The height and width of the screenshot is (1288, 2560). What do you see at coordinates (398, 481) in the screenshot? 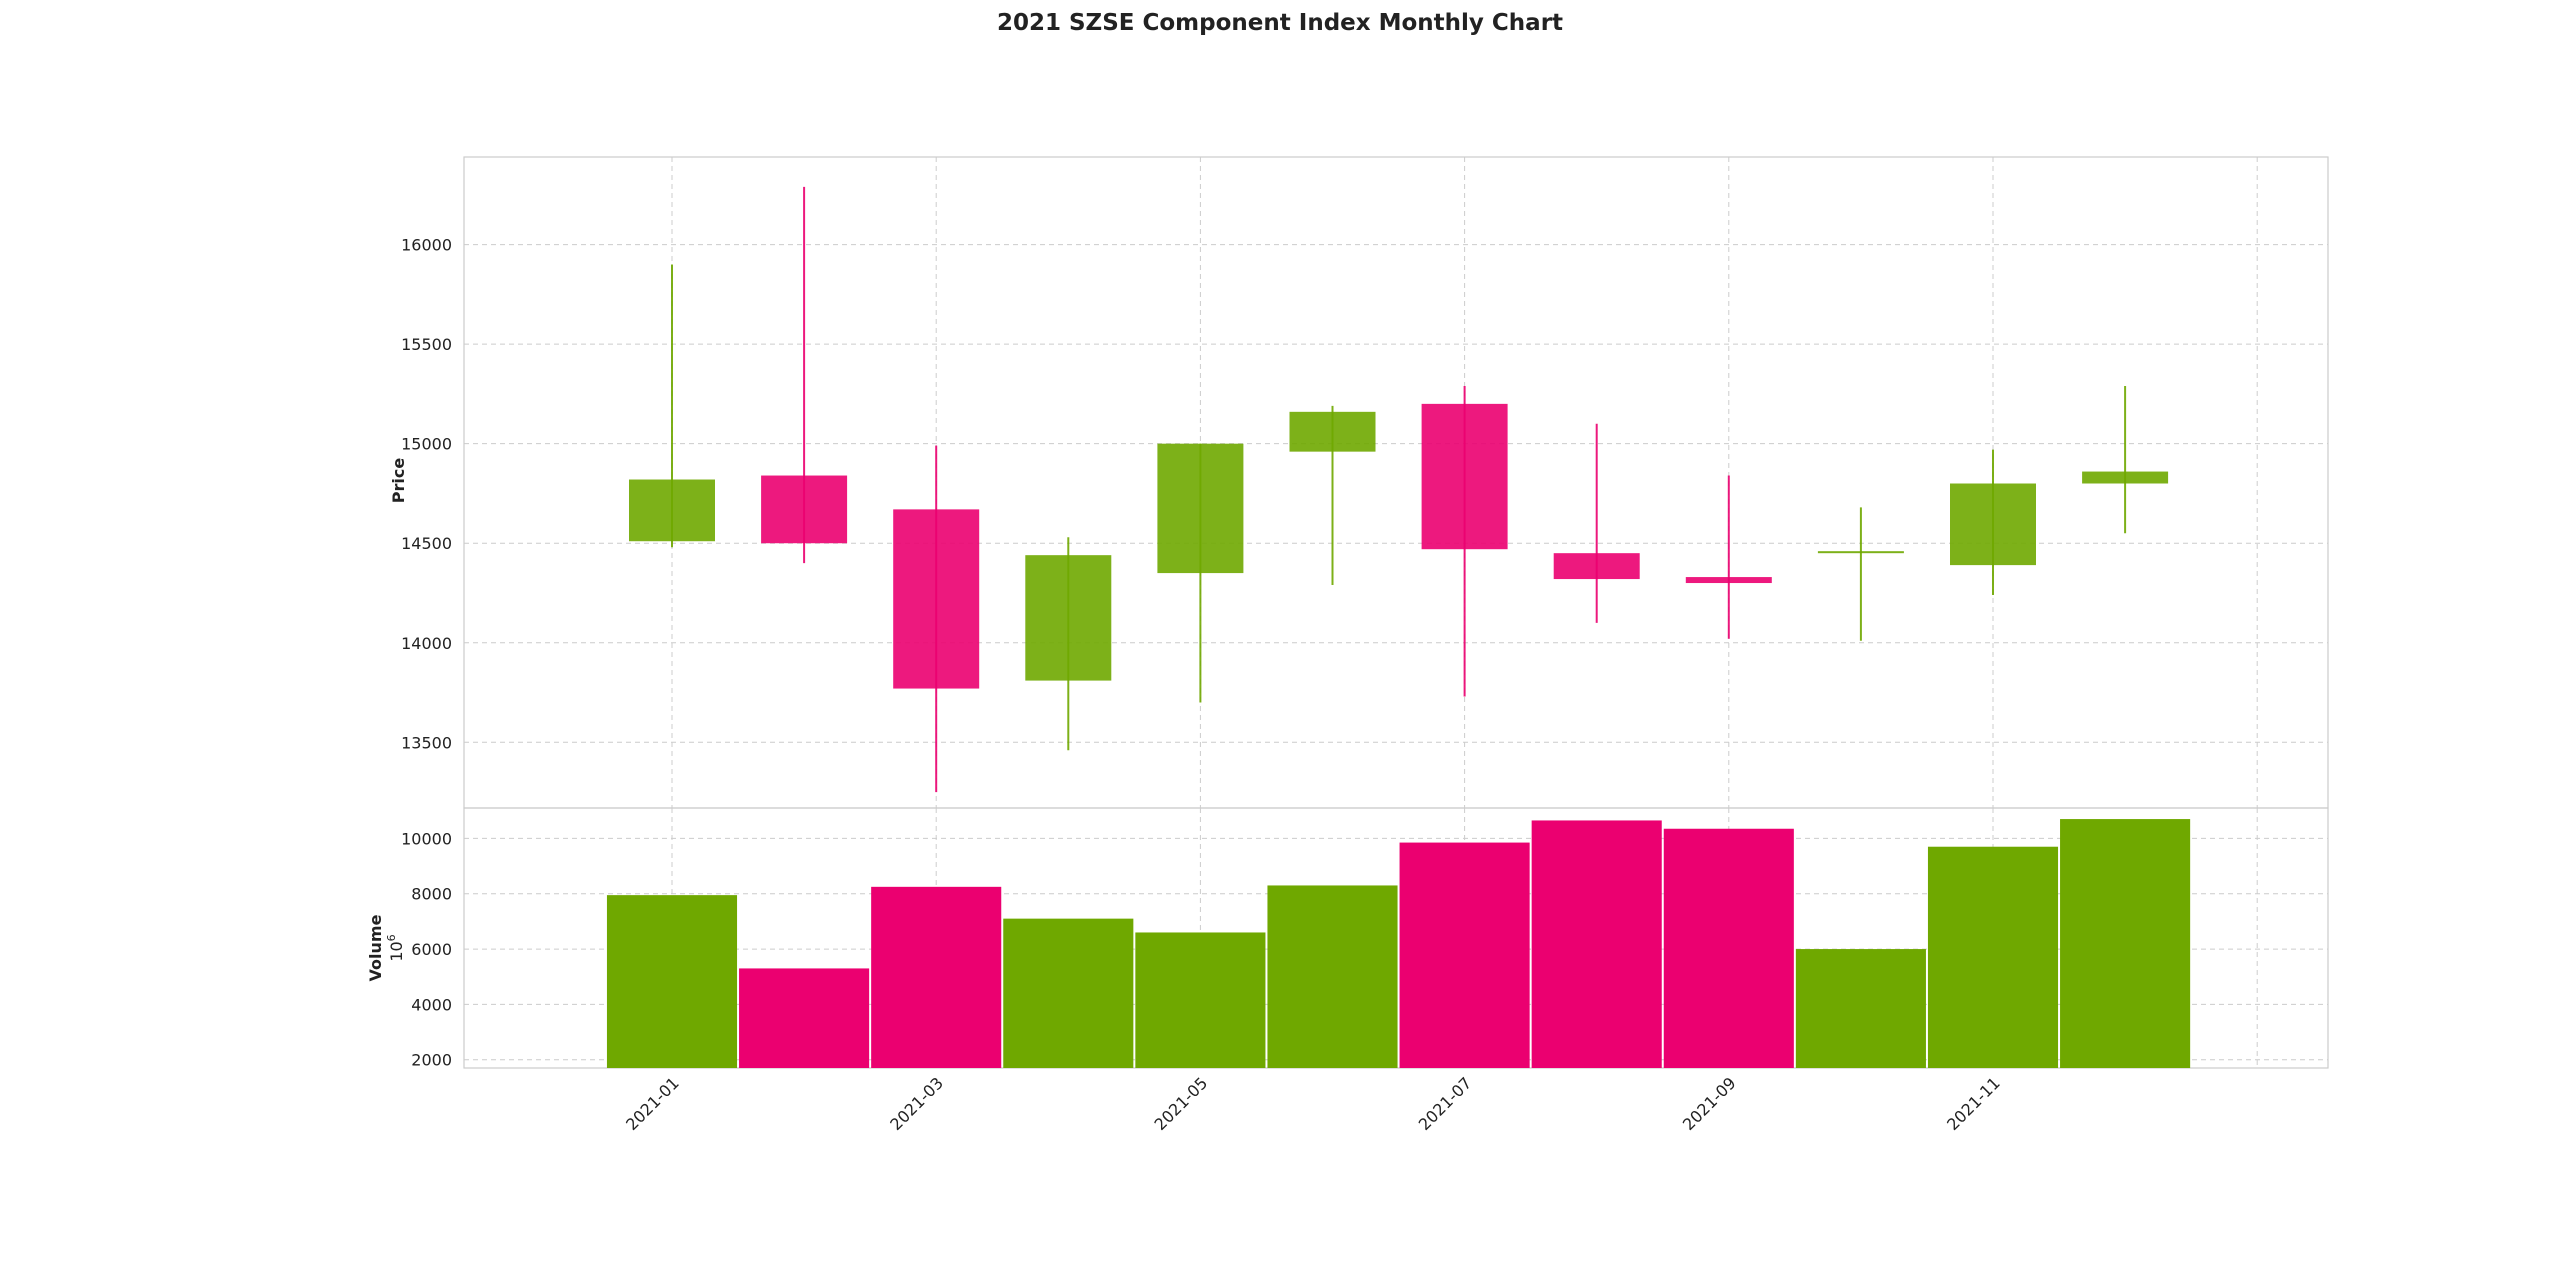
I see `price-axis-label: Price` at bounding box center [398, 481].